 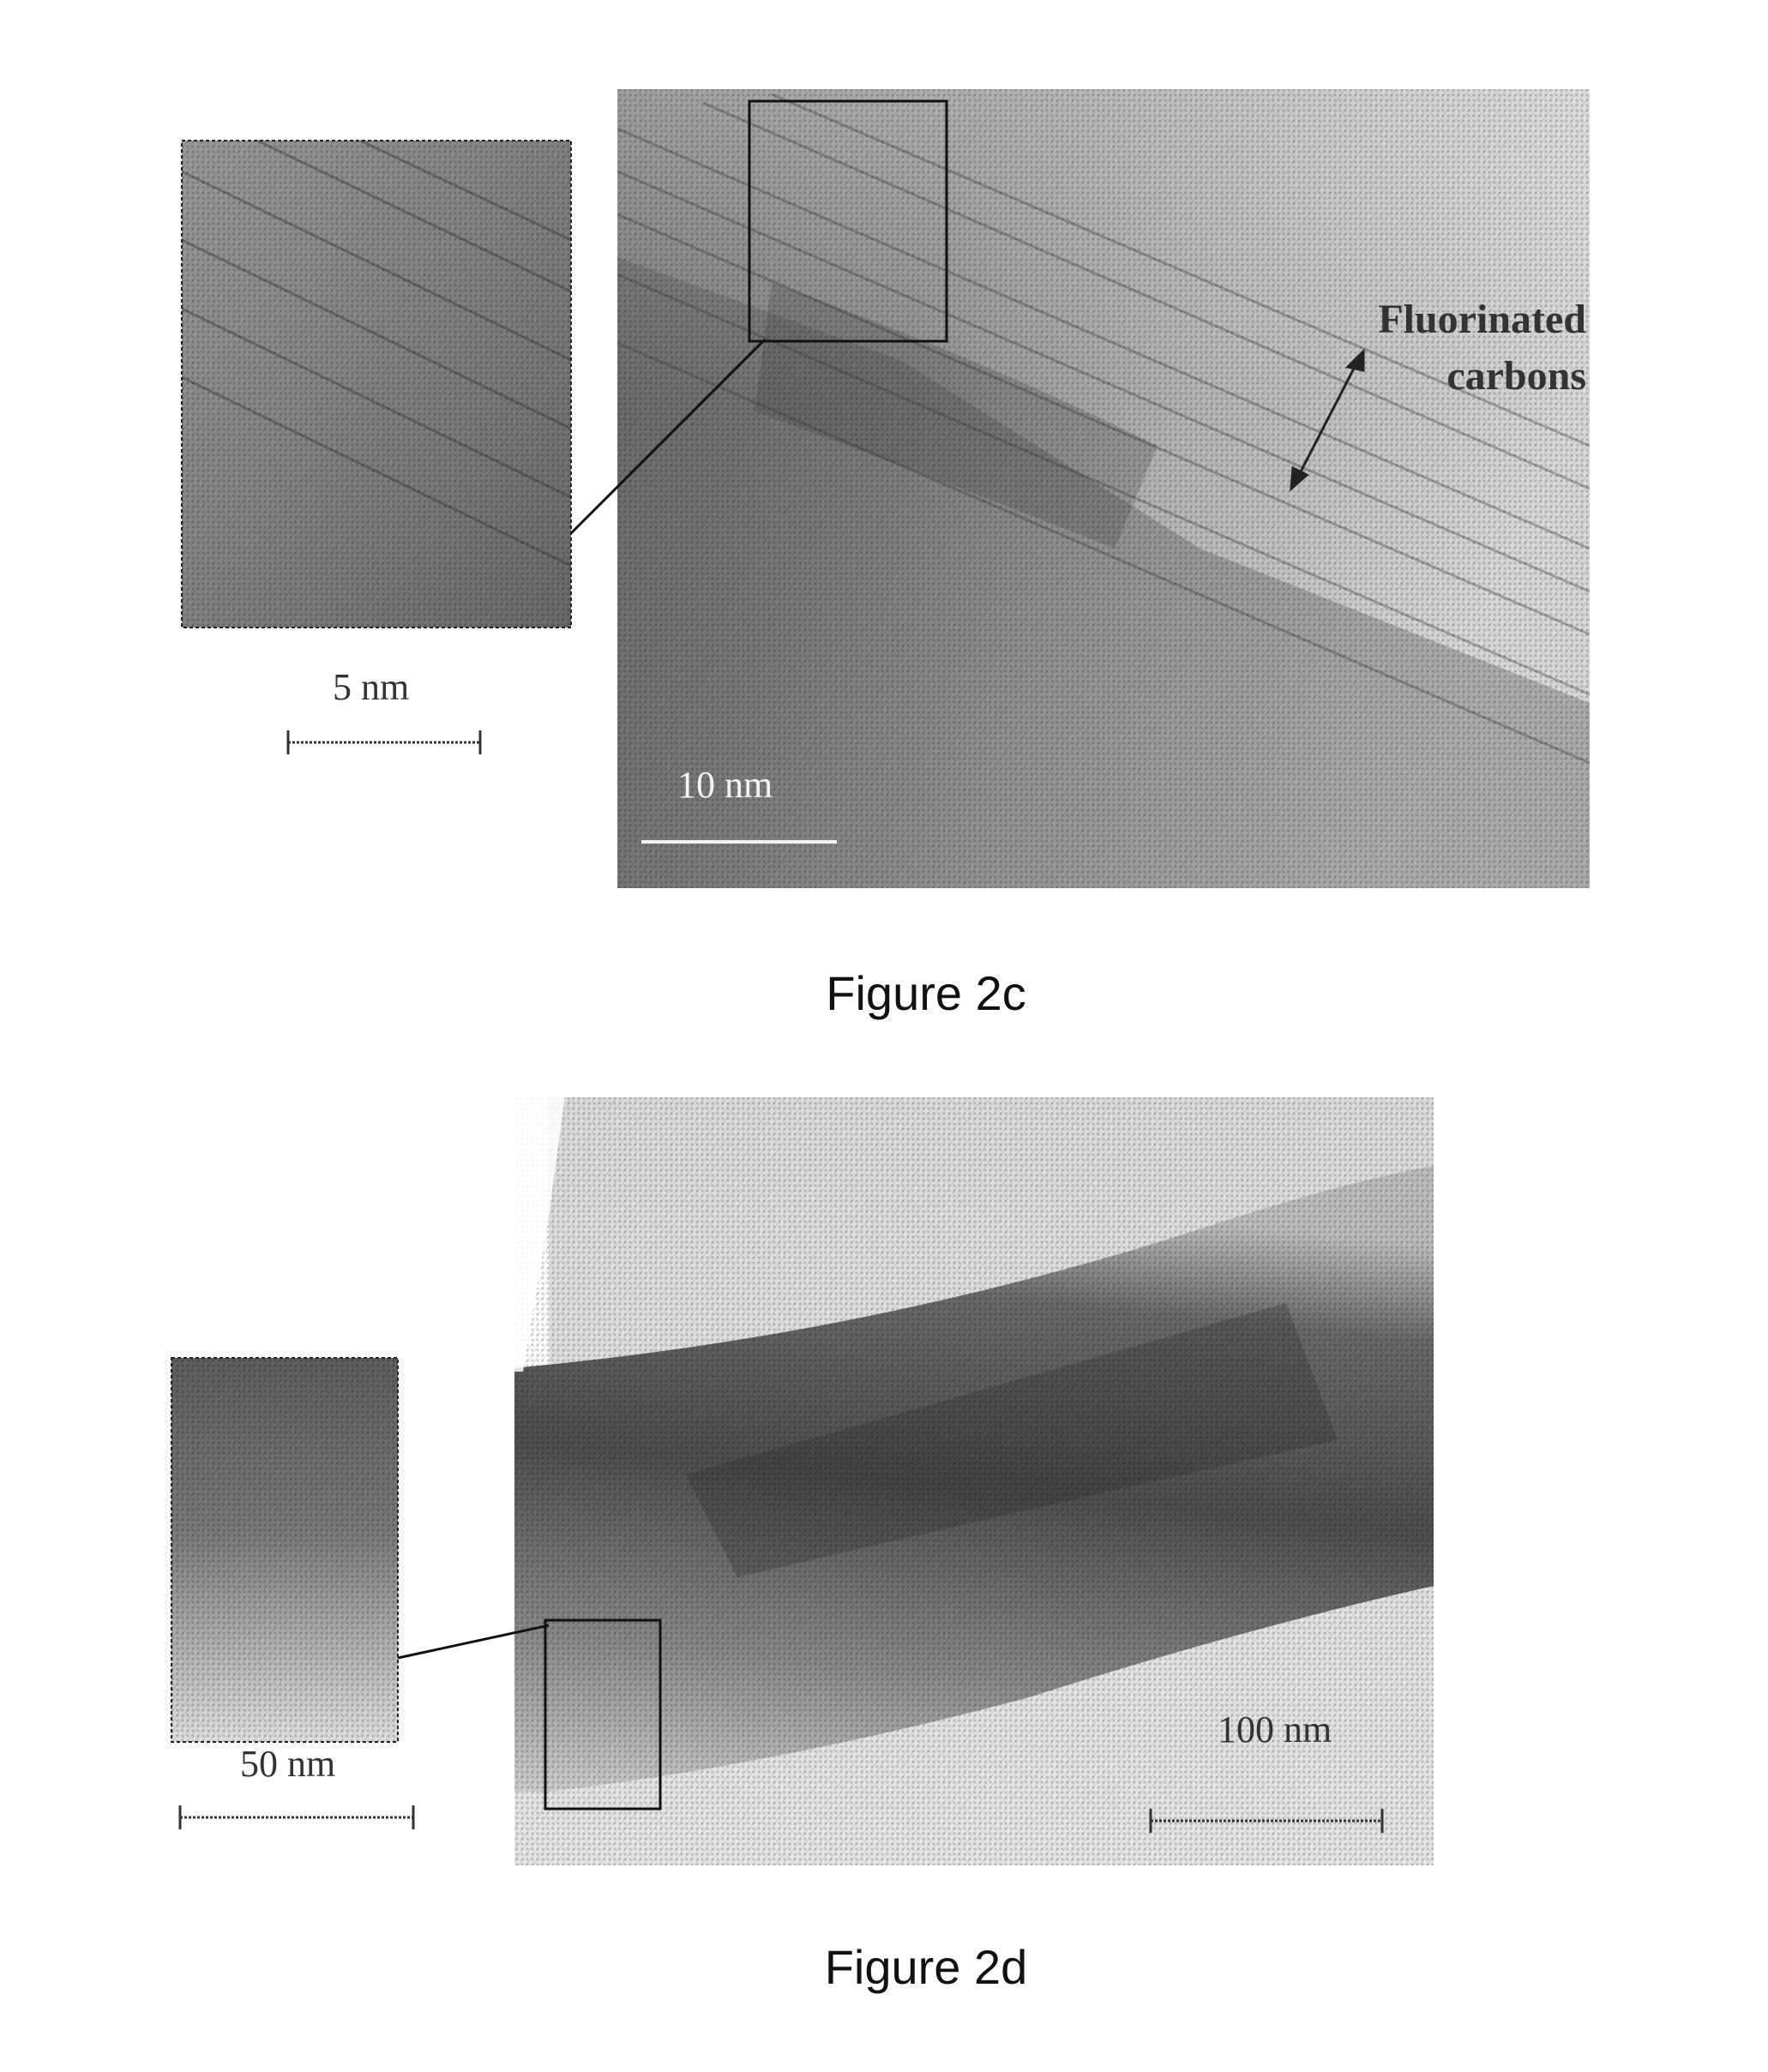 I want to click on figure-2c-annotation-line1: Fluorinated, so click(x=1453, y=319).